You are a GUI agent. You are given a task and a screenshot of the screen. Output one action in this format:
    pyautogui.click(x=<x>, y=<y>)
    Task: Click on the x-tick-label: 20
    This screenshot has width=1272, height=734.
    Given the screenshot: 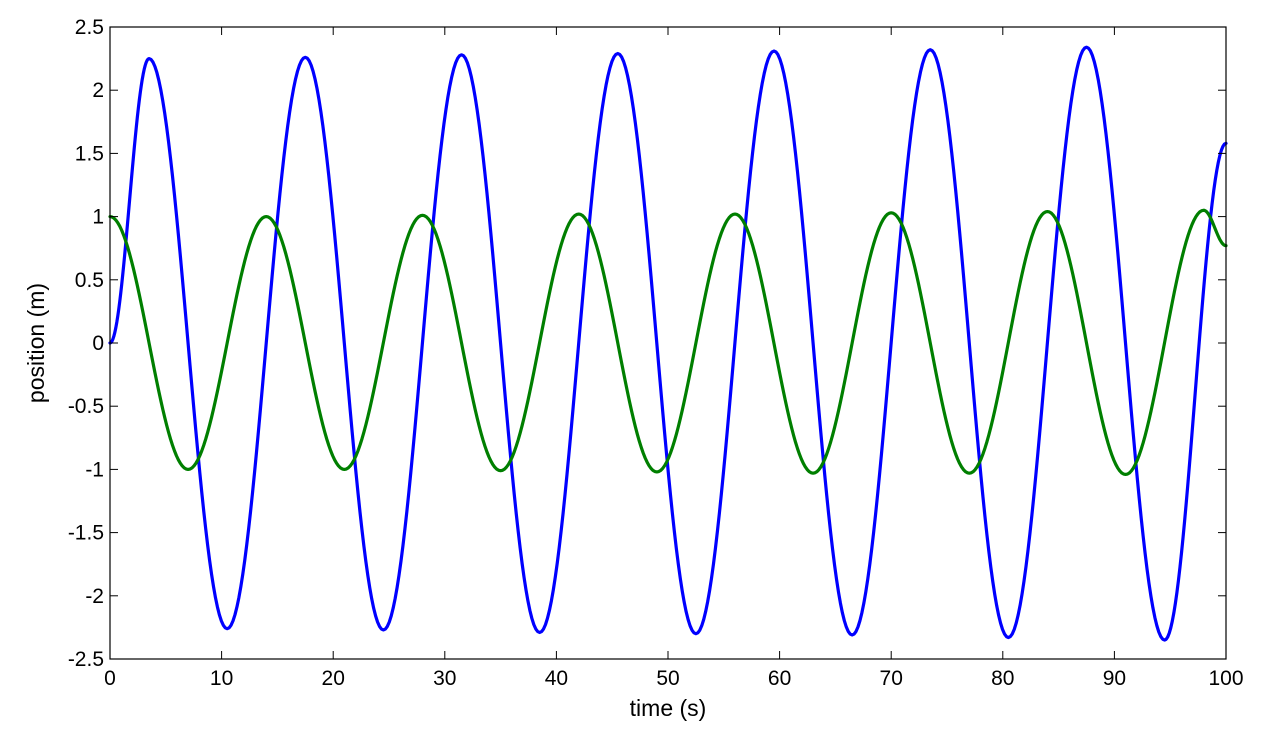 What is the action you would take?
    pyautogui.click(x=333, y=678)
    